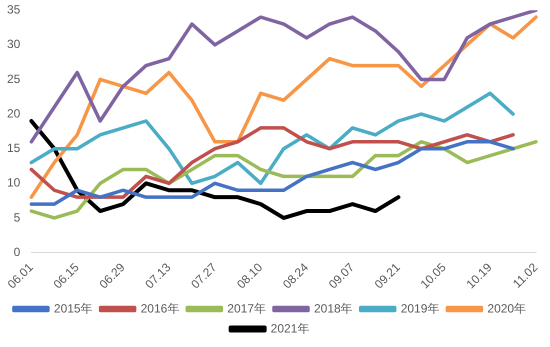 The height and width of the screenshot is (347, 550). What do you see at coordinates (13, 9) in the screenshot?
I see `y-tick-label: 35` at bounding box center [13, 9].